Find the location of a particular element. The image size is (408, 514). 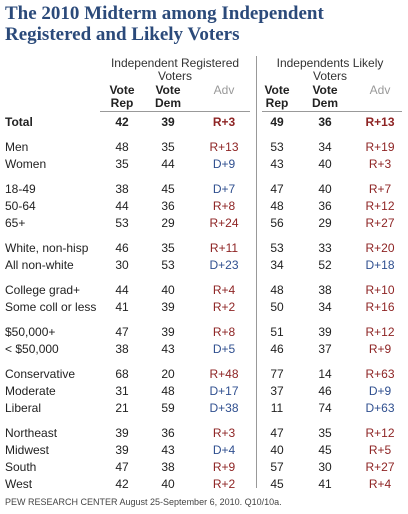

row-label: College grad+ is located at coordinates (43, 290).